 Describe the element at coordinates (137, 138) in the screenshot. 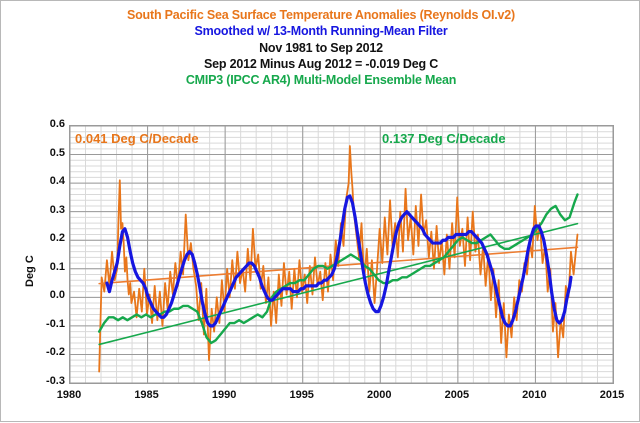

I see `annotation-observed-trend: 0.041 Deg C/Decade` at that location.